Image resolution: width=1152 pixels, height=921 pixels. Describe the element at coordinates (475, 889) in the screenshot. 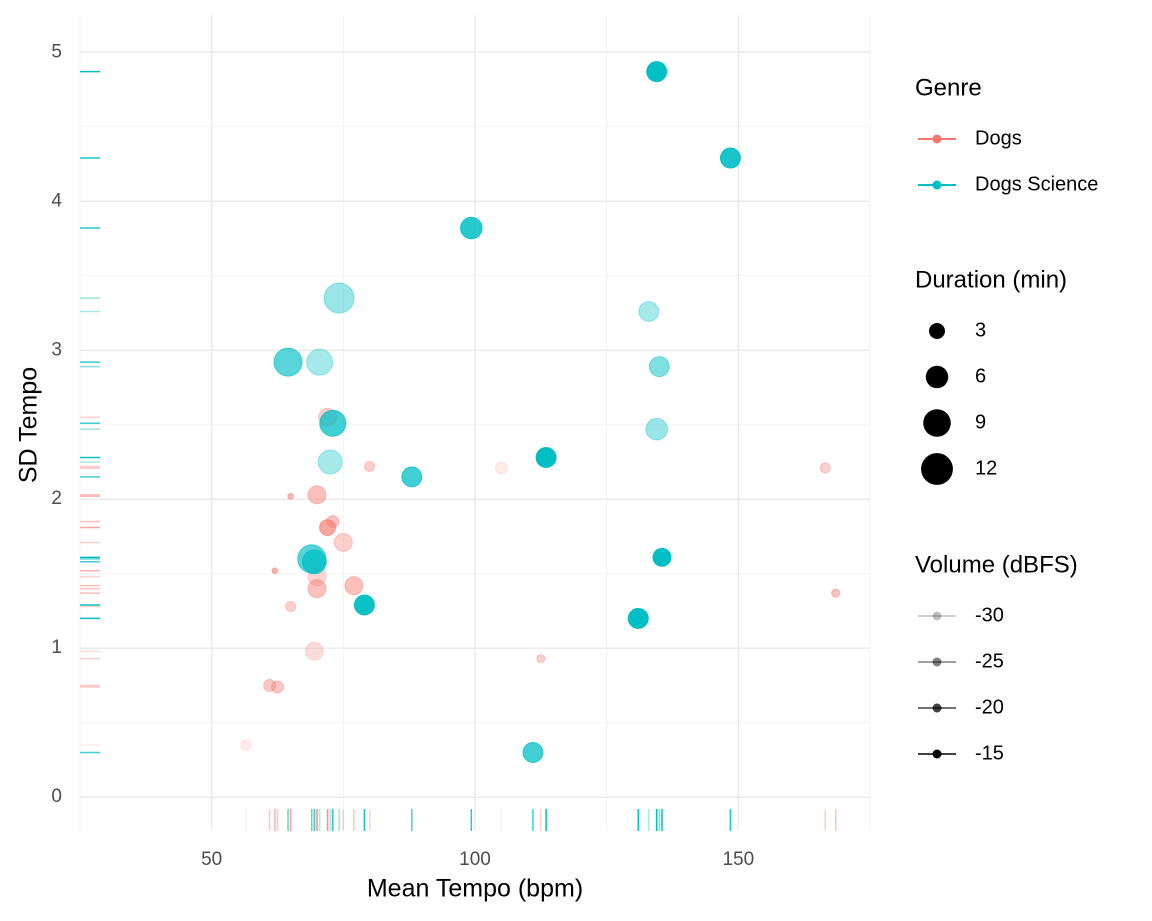

I see `x-axis-title: Mean Tempo (bpm)` at that location.